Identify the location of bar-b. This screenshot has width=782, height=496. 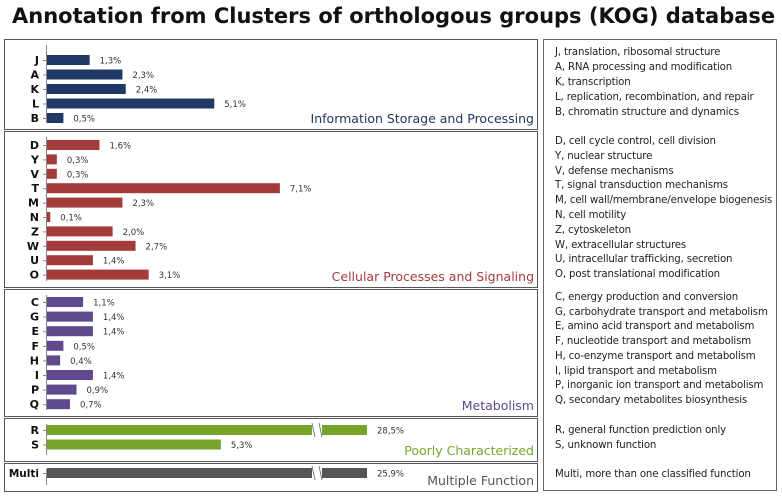
(55, 118).